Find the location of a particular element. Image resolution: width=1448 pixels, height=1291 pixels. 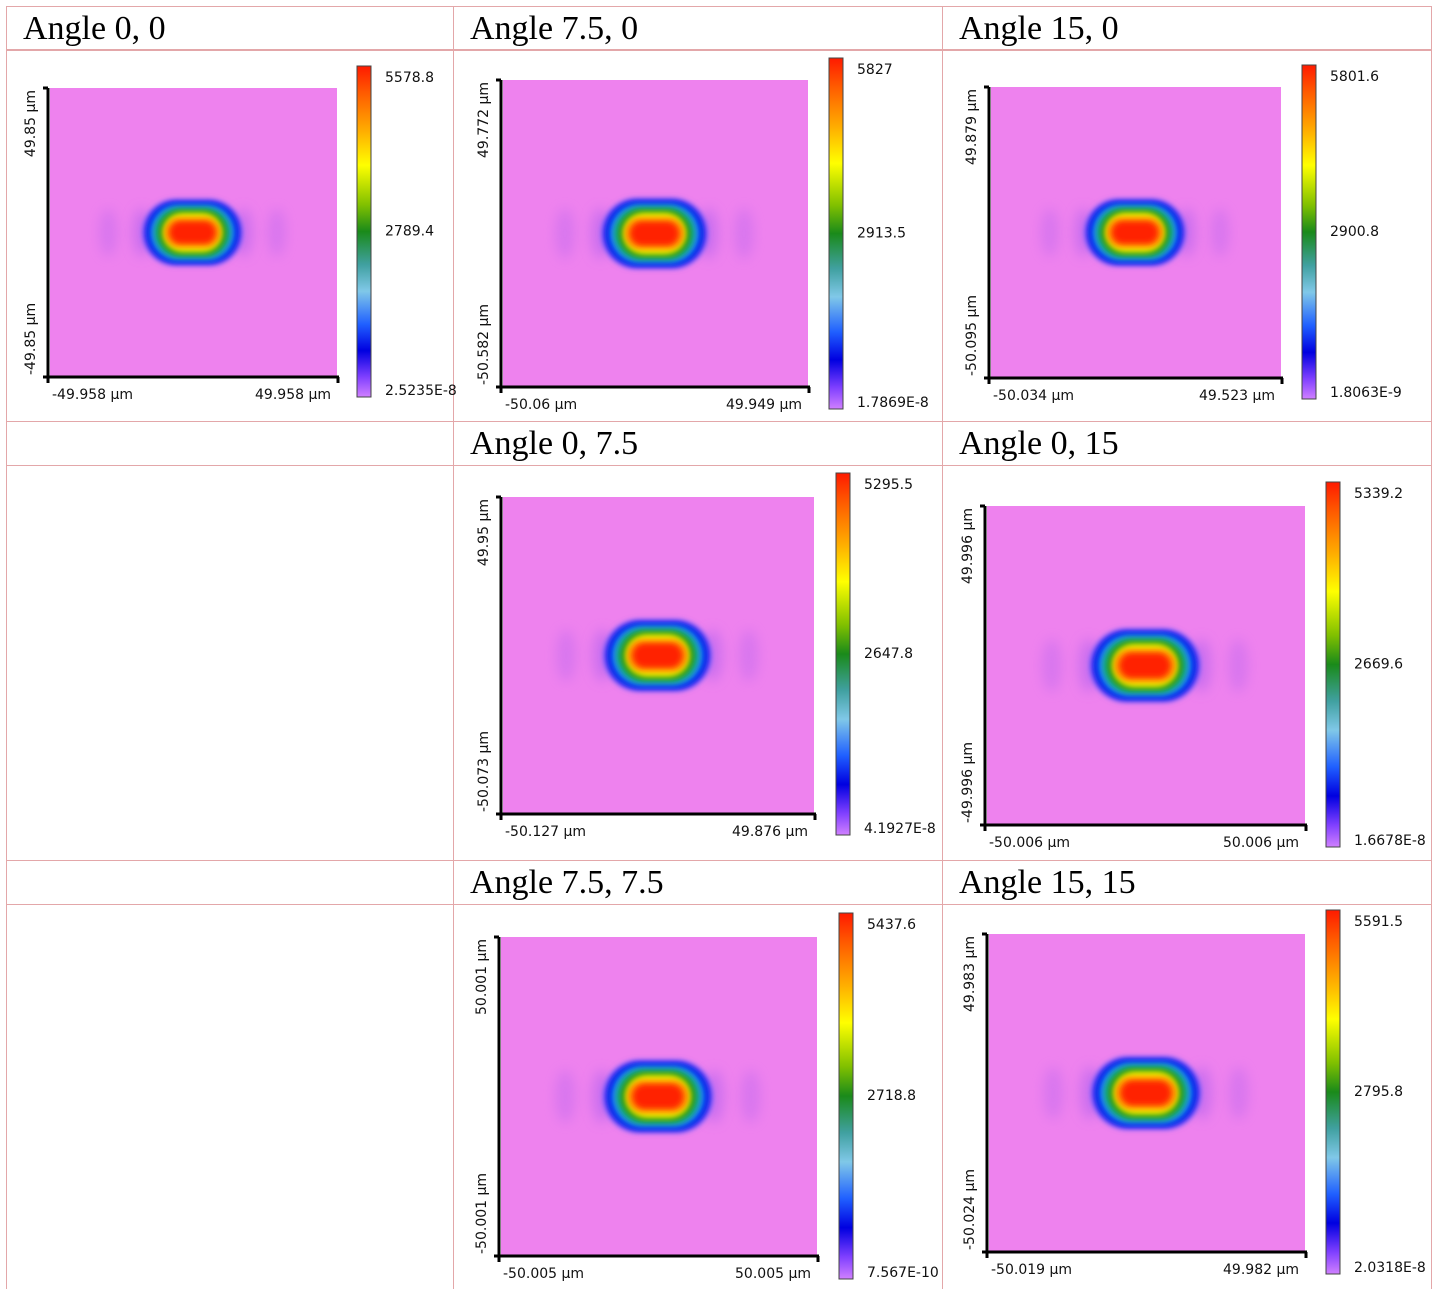

x-max-label: 50.006 µm is located at coordinates (1261, 843).